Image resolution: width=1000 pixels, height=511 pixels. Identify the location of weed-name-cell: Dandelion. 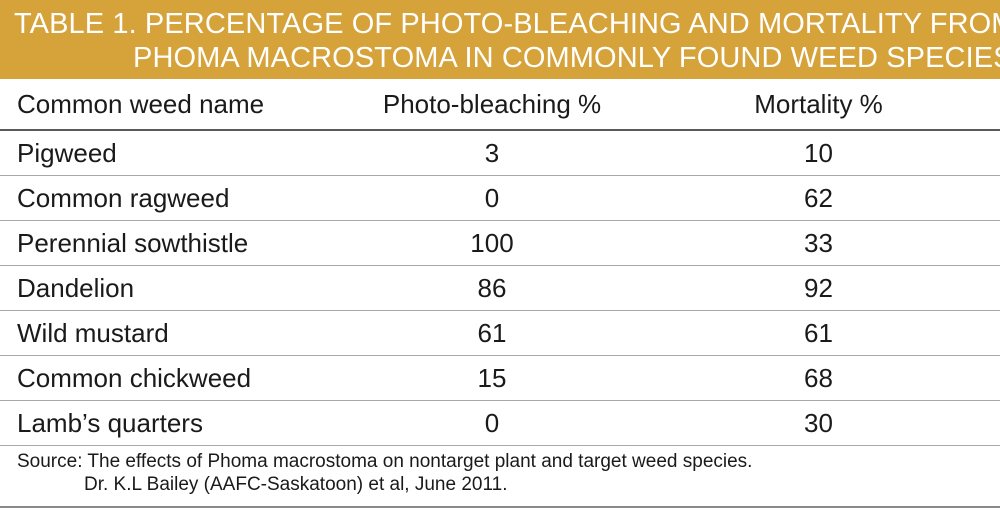
(173, 288).